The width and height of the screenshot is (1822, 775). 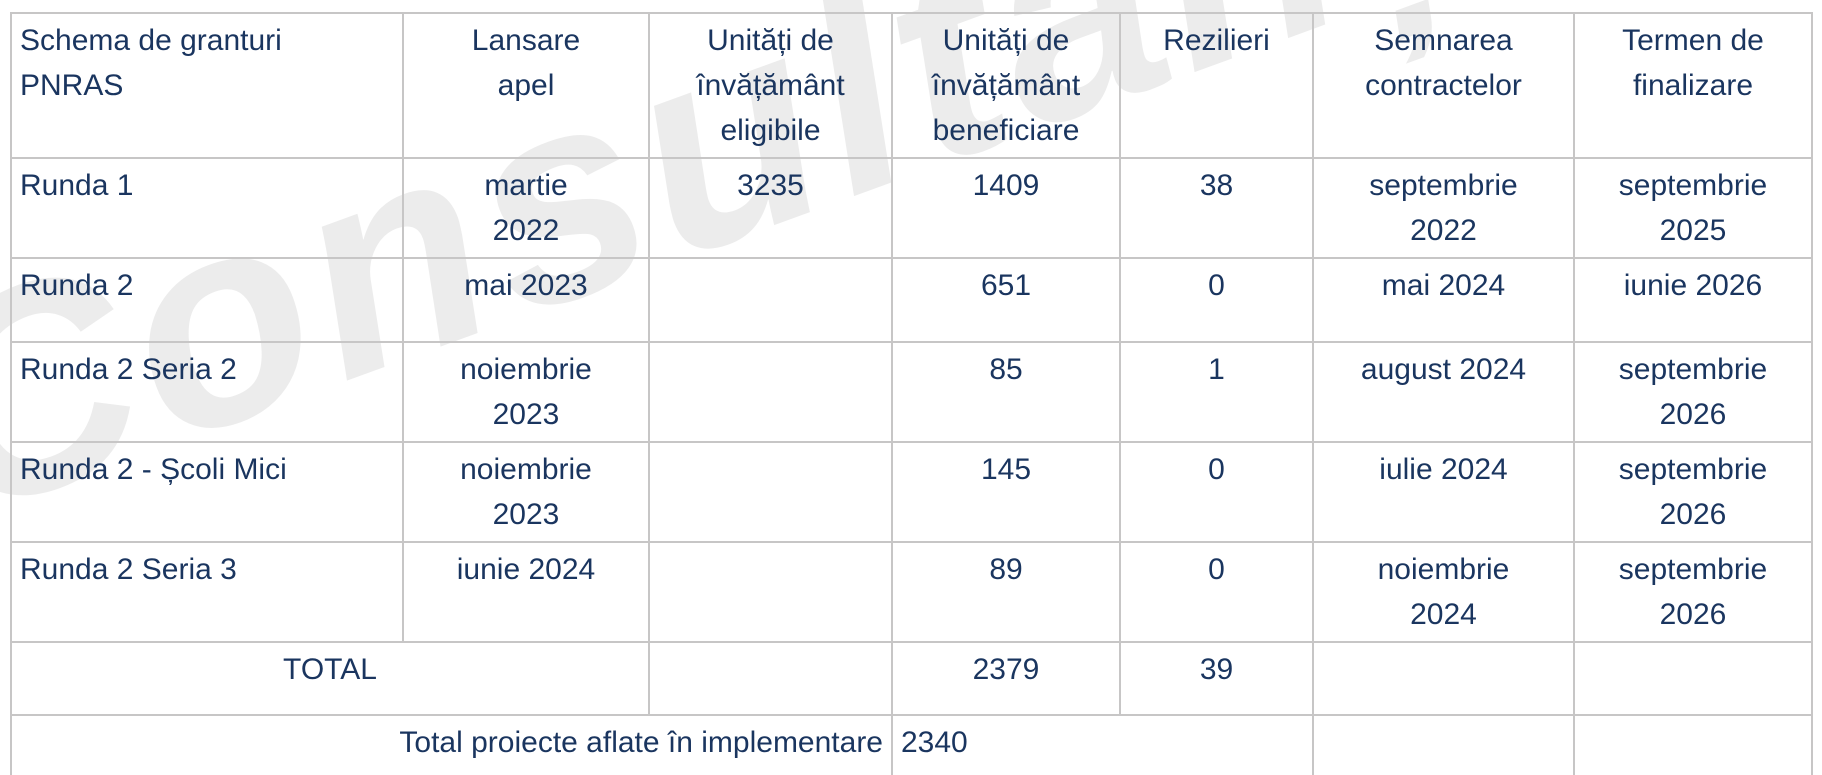 I want to click on cell-beneficiare: 145, so click(x=1006, y=492).